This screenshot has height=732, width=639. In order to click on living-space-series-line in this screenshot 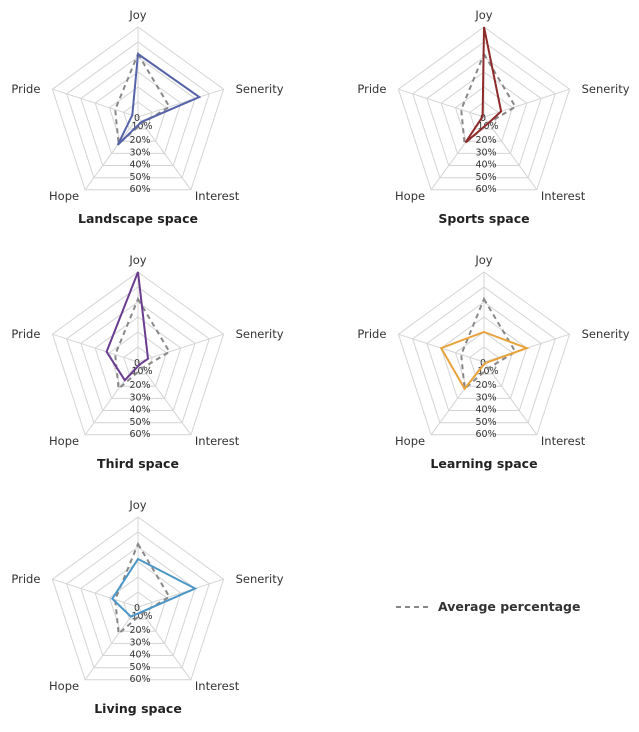, I will do `click(154, 587)`.